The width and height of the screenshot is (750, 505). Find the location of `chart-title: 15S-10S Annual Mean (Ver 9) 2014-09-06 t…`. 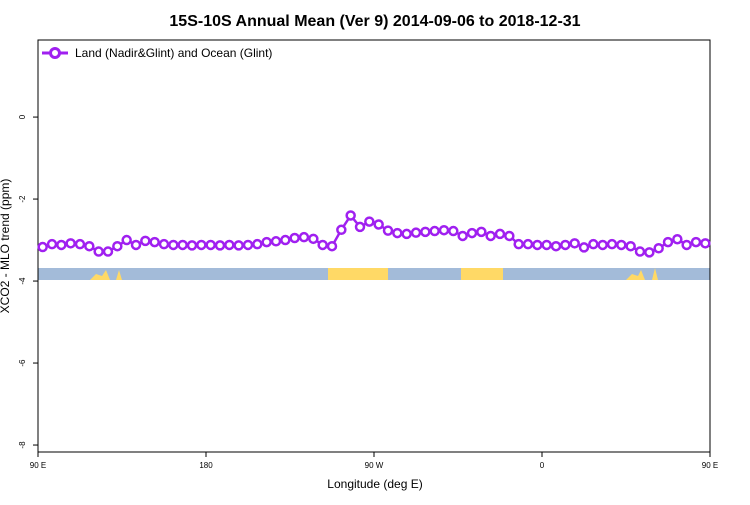

chart-title: 15S-10S Annual Mean (Ver 9) 2014-09-06 t… is located at coordinates (374, 21).